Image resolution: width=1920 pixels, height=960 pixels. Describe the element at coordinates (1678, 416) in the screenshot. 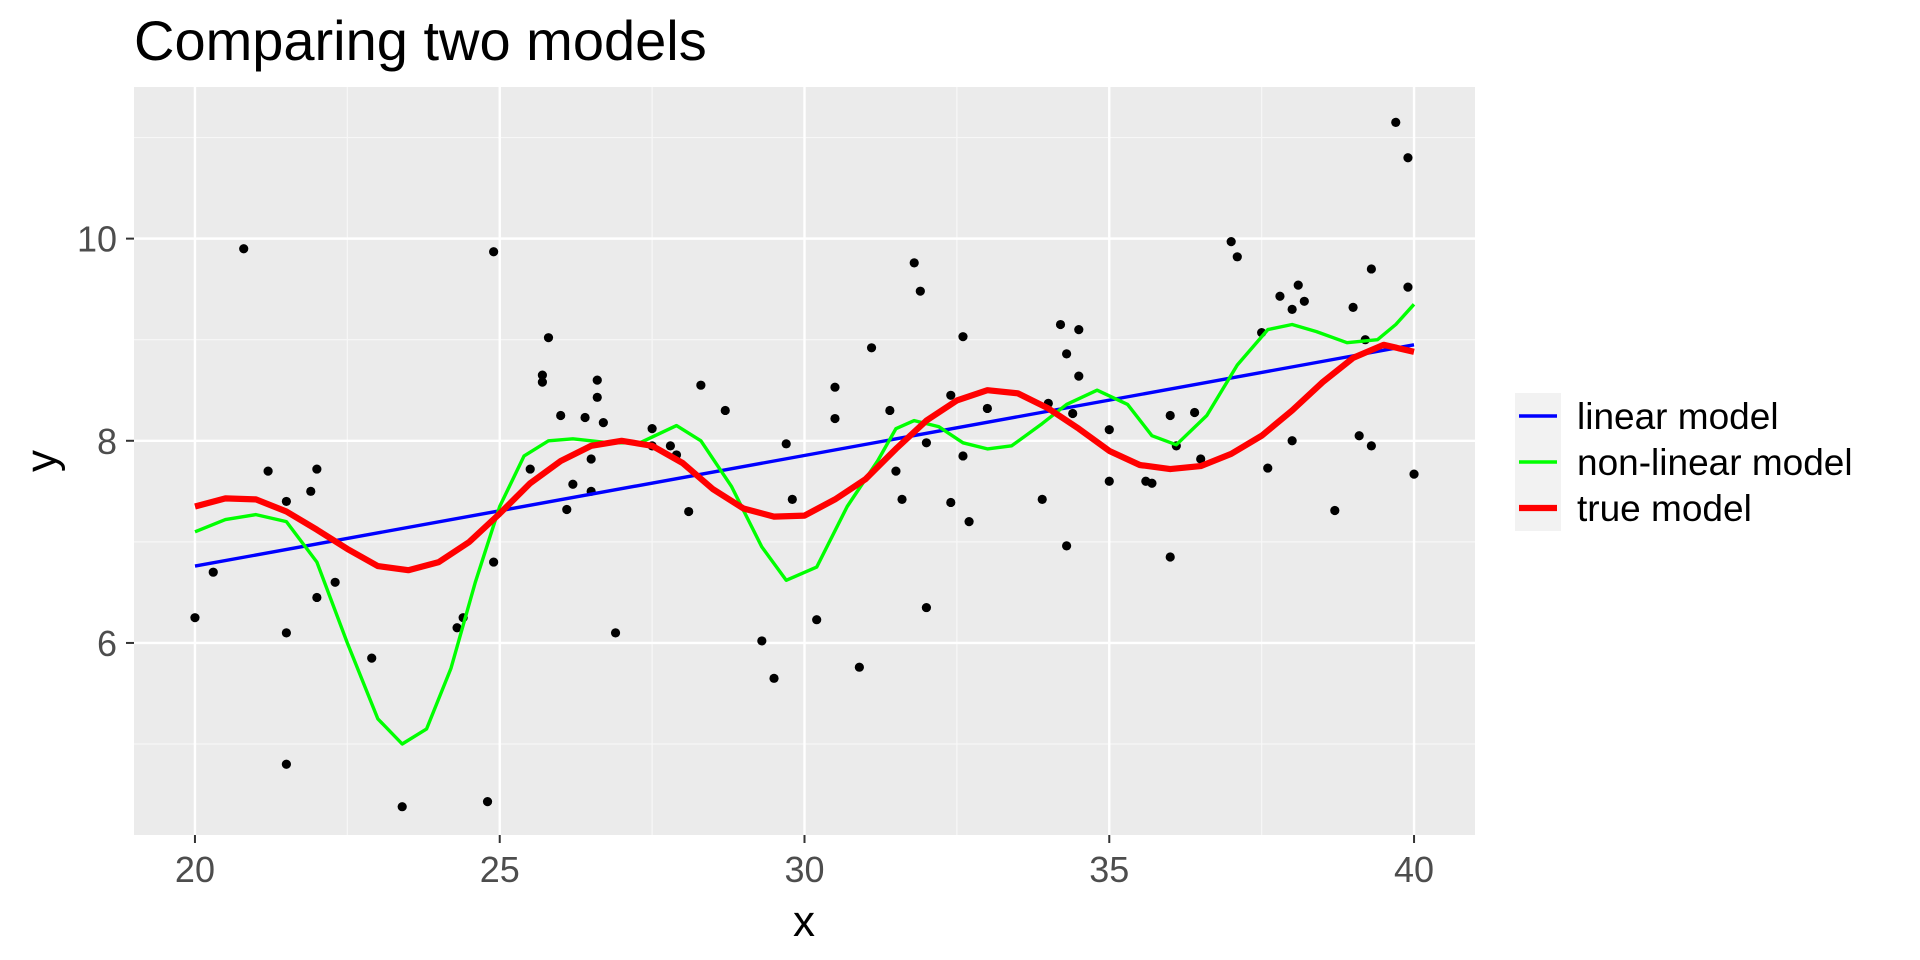

I see `legend-label: linear model` at that location.